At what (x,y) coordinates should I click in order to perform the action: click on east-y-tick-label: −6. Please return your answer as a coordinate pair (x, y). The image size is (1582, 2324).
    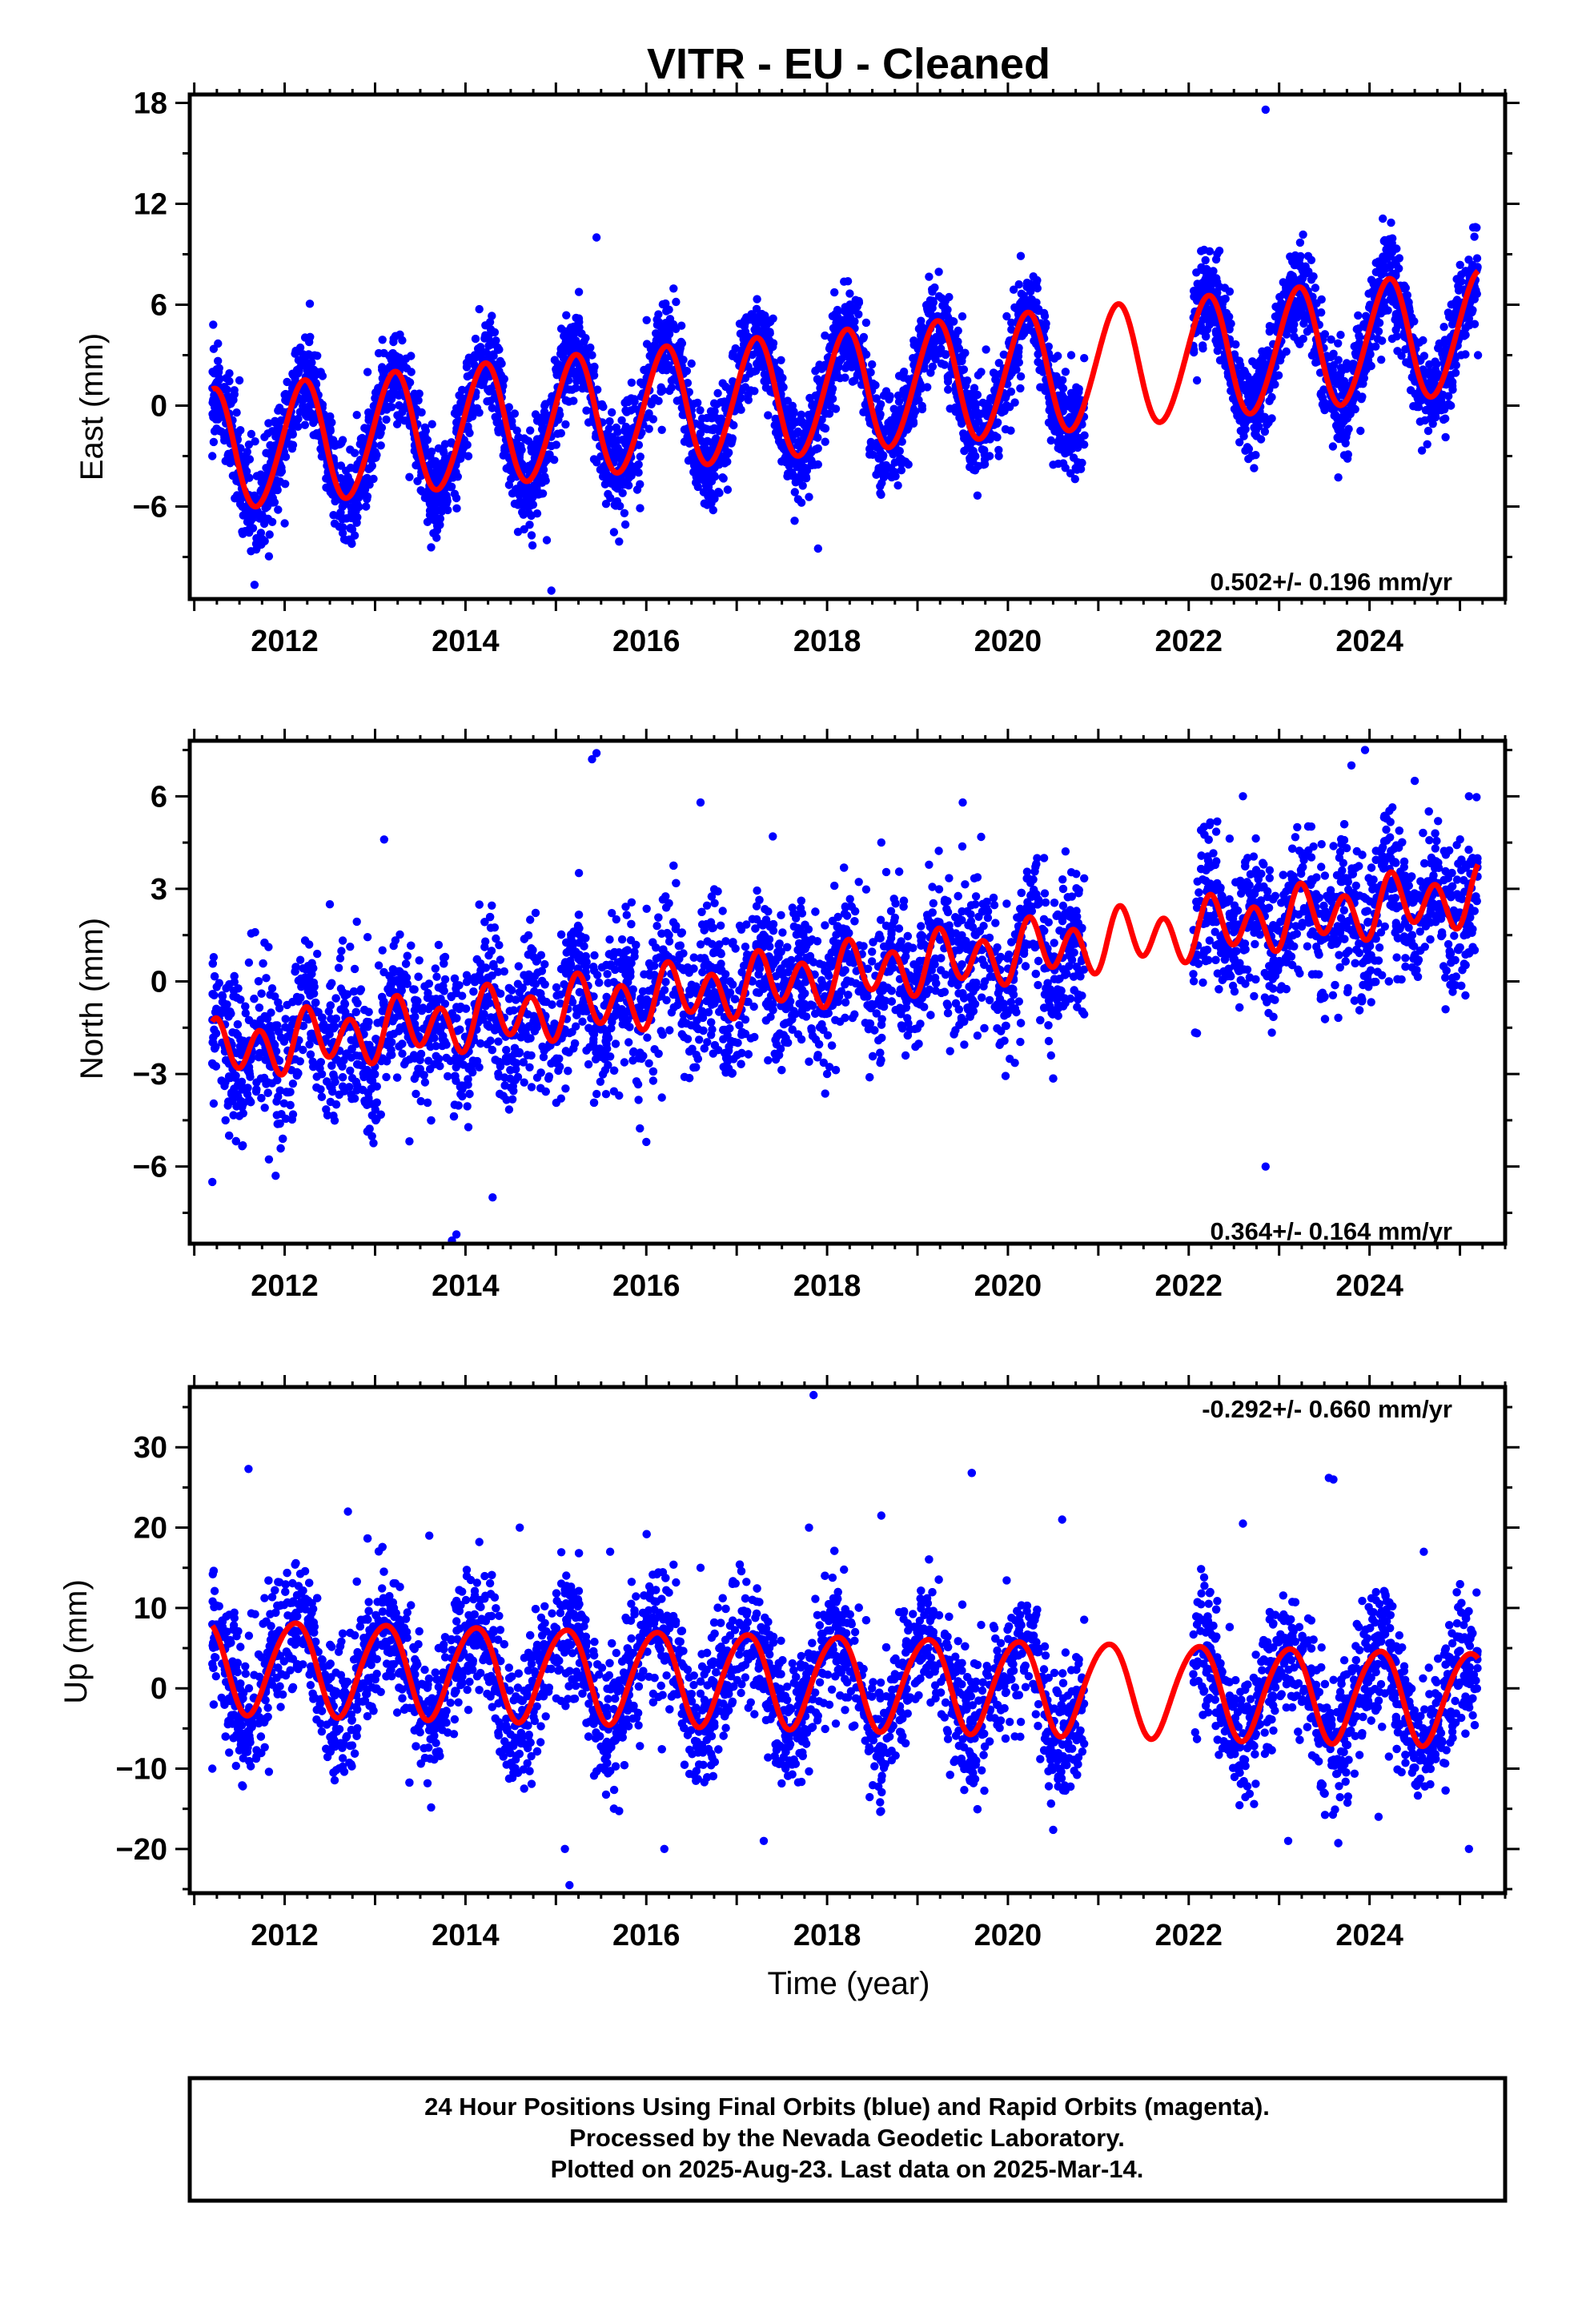
    Looking at the image, I should click on (150, 508).